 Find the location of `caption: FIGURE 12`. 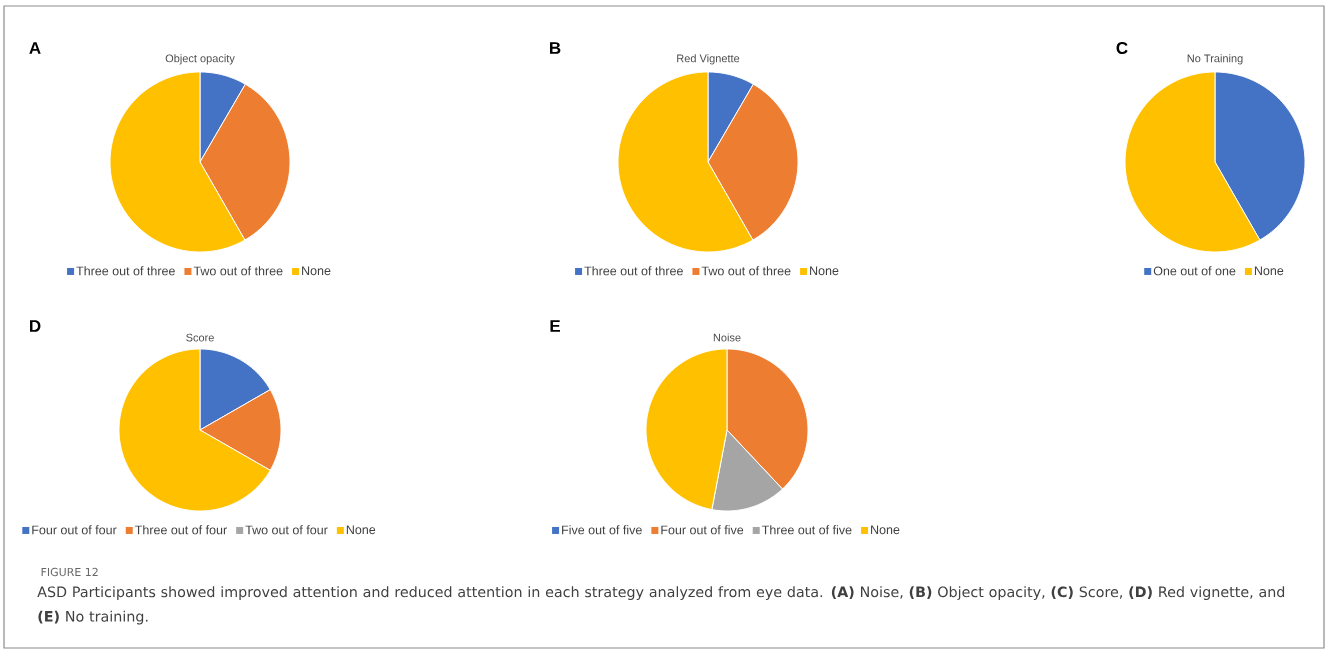

caption: FIGURE 12 is located at coordinates (69, 572).